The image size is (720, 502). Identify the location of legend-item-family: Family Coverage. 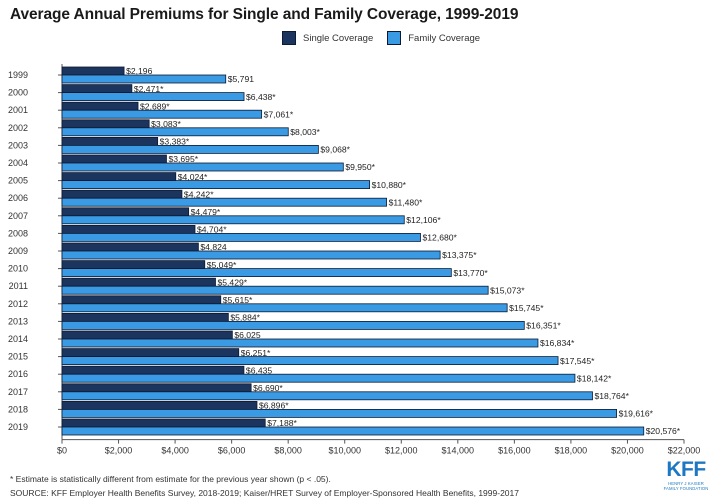
(433, 38).